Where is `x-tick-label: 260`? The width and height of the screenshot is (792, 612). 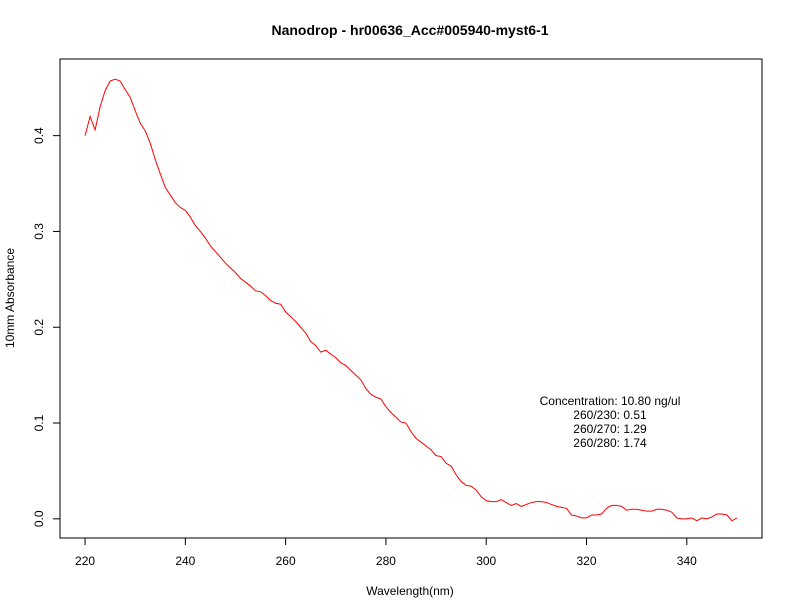
x-tick-label: 260 is located at coordinates (286, 561).